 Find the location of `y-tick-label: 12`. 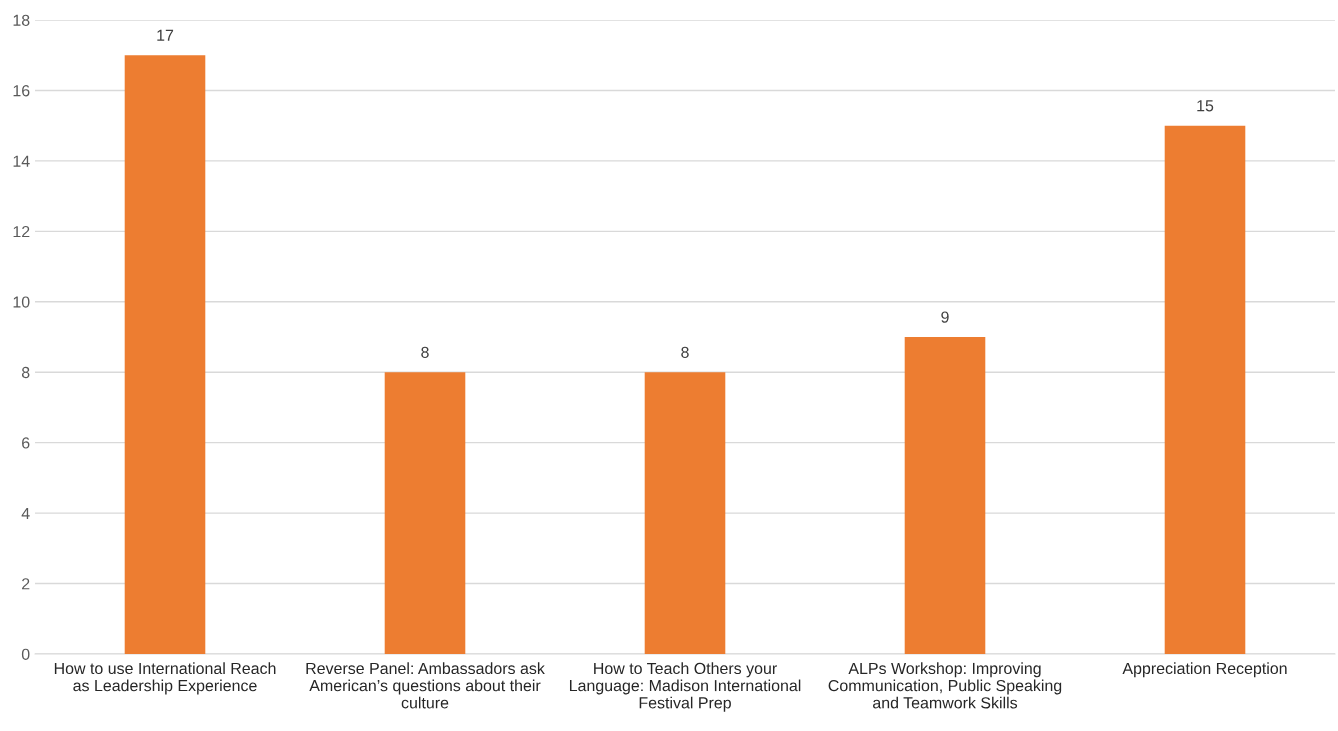

y-tick-label: 12 is located at coordinates (21, 231).